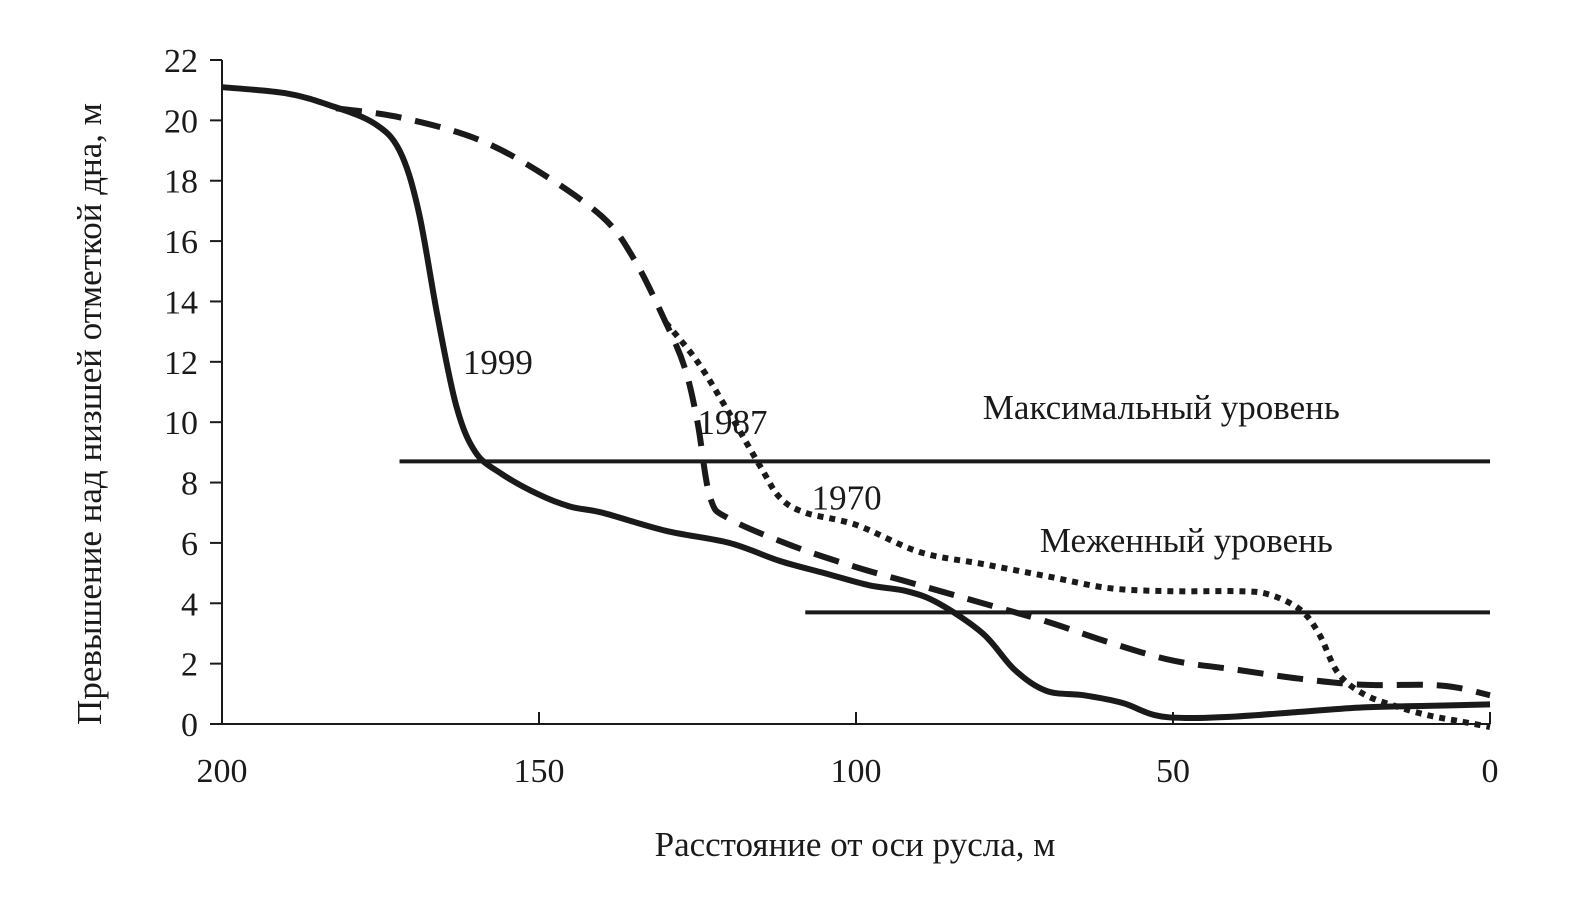 The width and height of the screenshot is (1588, 898). Describe the element at coordinates (855, 844) in the screenshot. I see `x-axis-title: Расстояние от оси русла, м` at that location.